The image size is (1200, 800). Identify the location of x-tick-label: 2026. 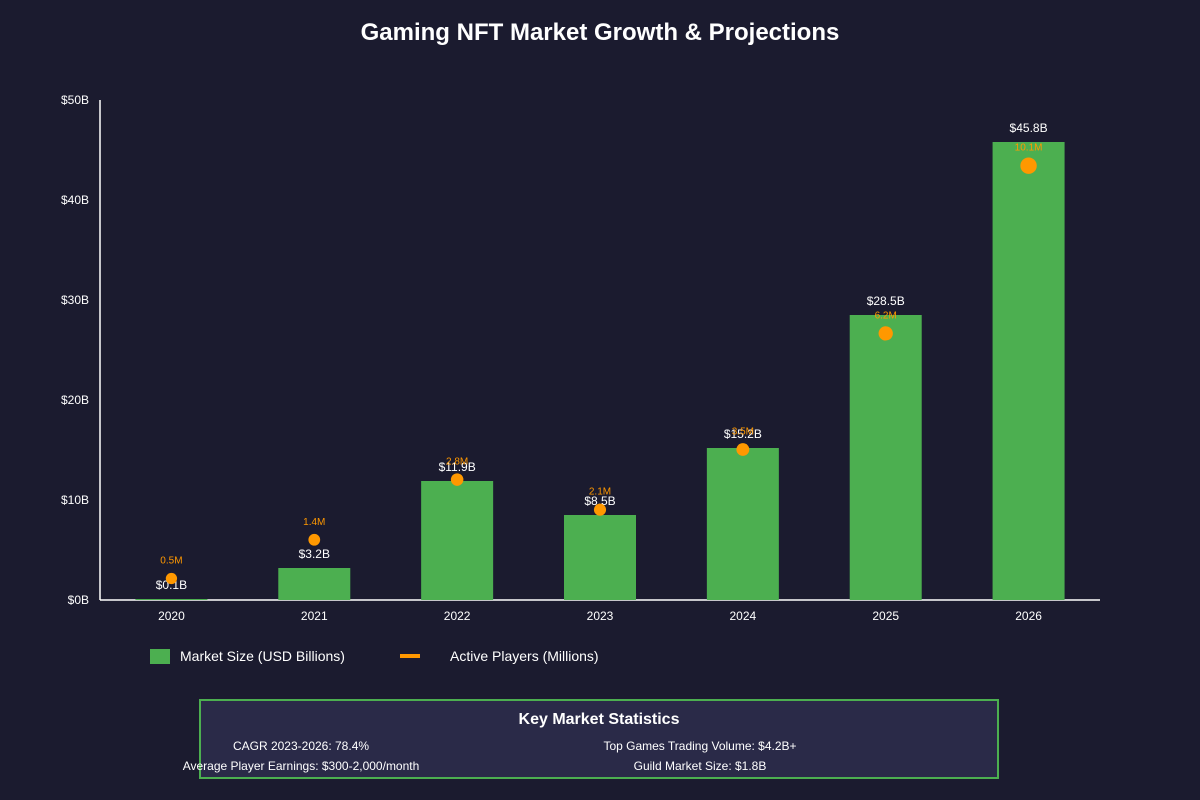
(1028, 616).